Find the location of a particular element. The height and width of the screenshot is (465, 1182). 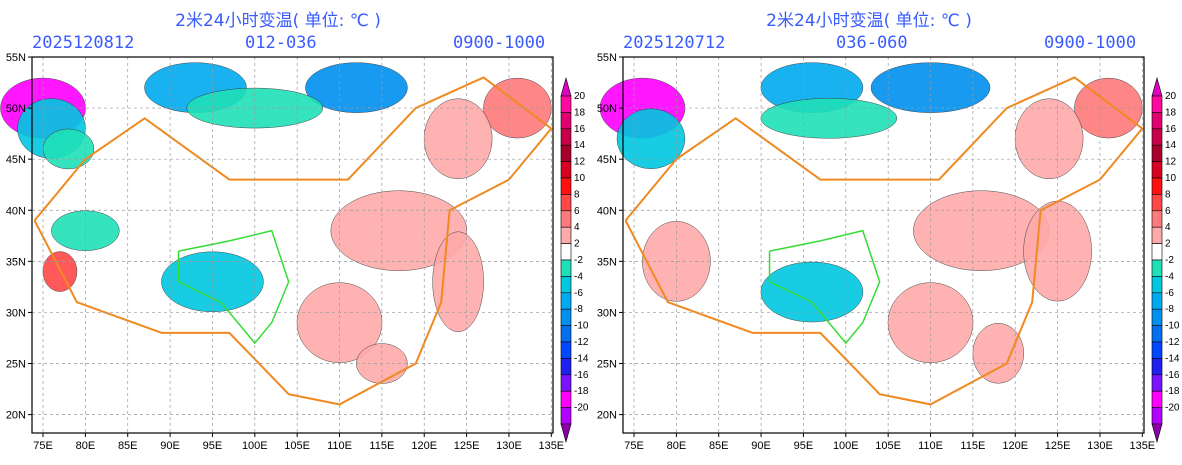

colorbar-label: -4 is located at coordinates (1169, 276).